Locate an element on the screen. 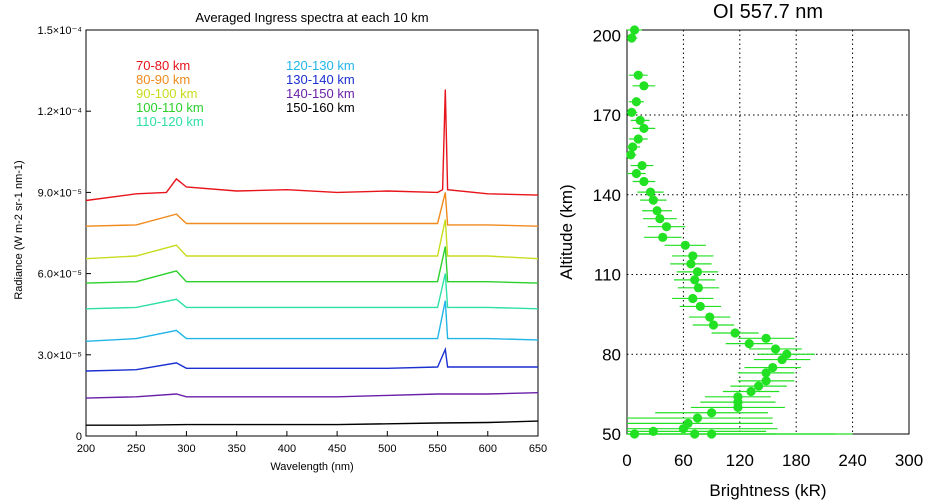  series-line-150-160-km is located at coordinates (312, 423).